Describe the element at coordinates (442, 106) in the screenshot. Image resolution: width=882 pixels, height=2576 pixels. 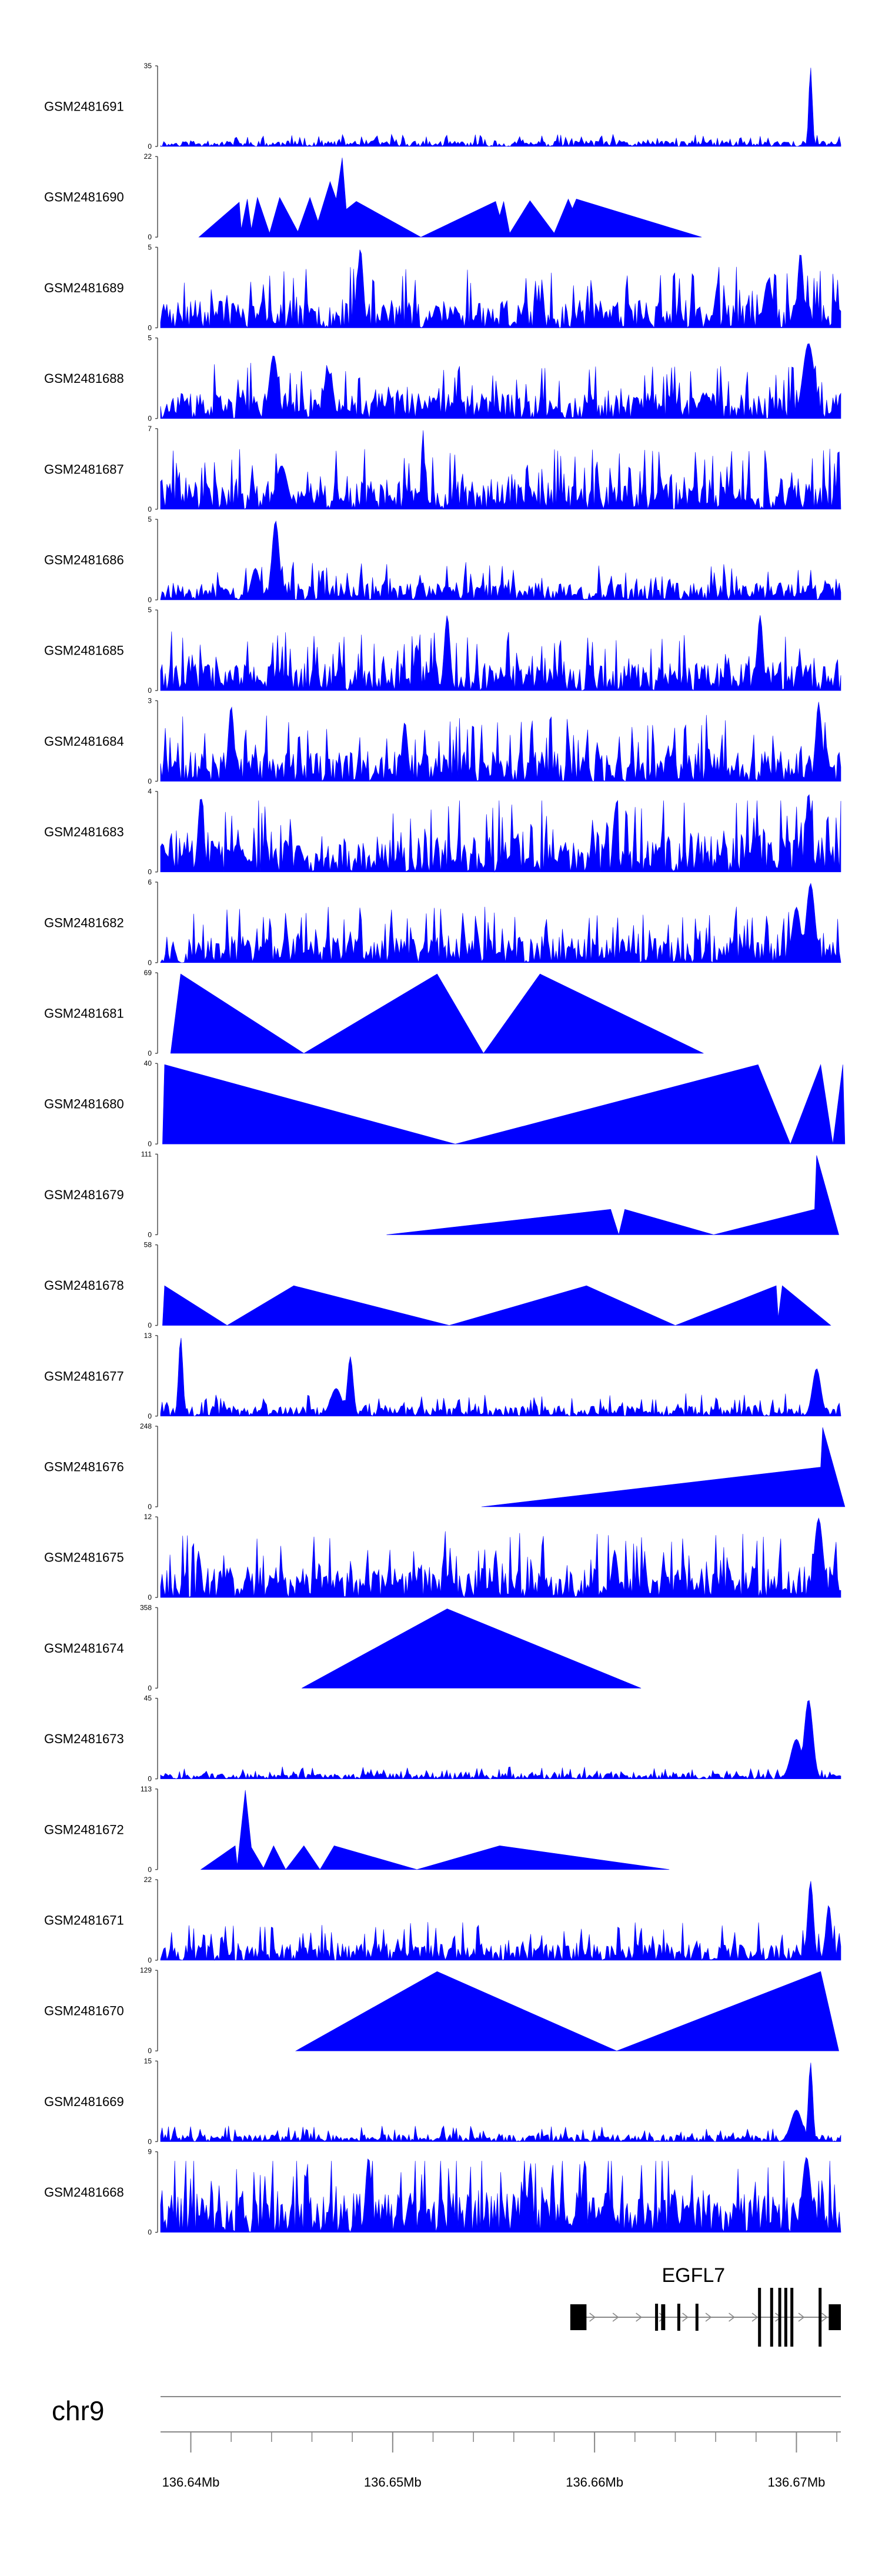
I see `track-GSM2481691: GSM2481691 35 0` at that location.